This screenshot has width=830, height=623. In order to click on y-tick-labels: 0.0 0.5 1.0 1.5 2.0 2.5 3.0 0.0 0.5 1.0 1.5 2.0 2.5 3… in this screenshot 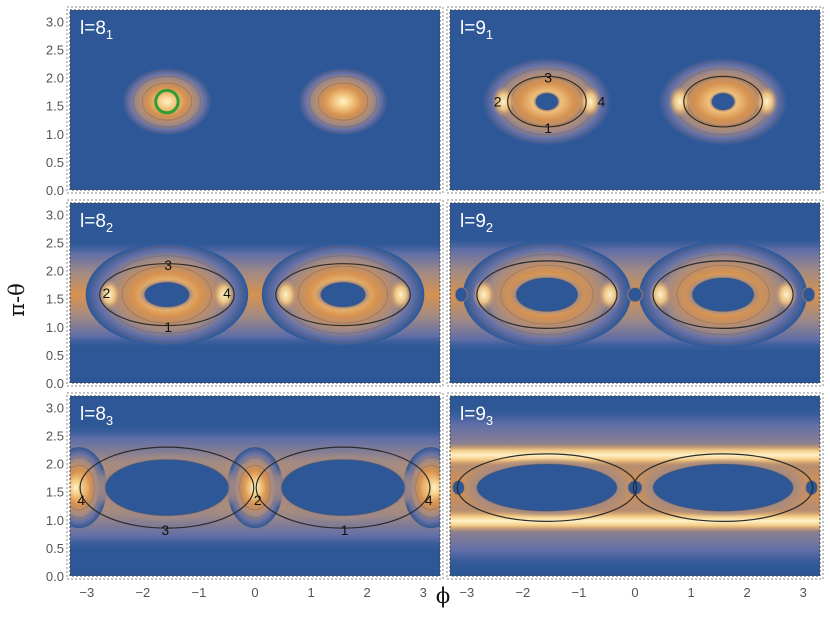, I will do `click(55, 299)`.